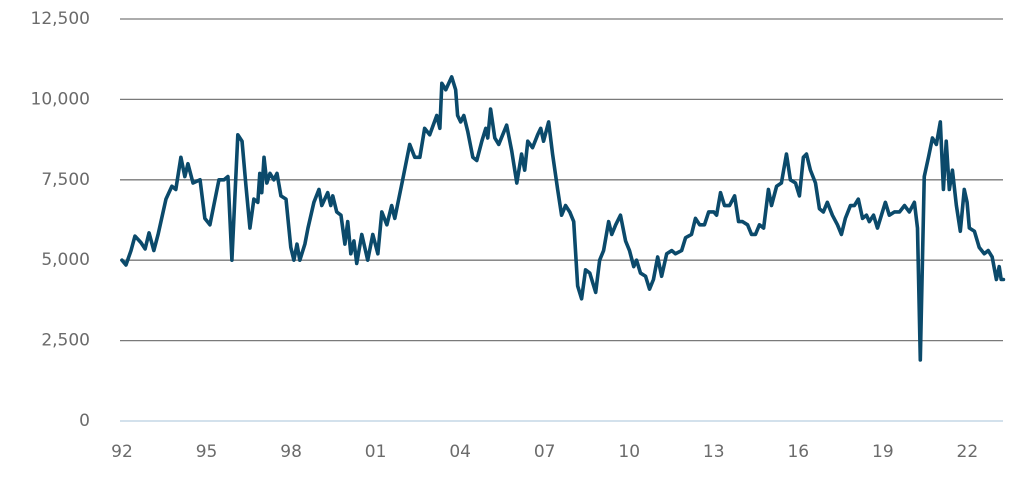  What do you see at coordinates (968, 452) in the screenshot?
I see `x-tick-label: 22` at bounding box center [968, 452].